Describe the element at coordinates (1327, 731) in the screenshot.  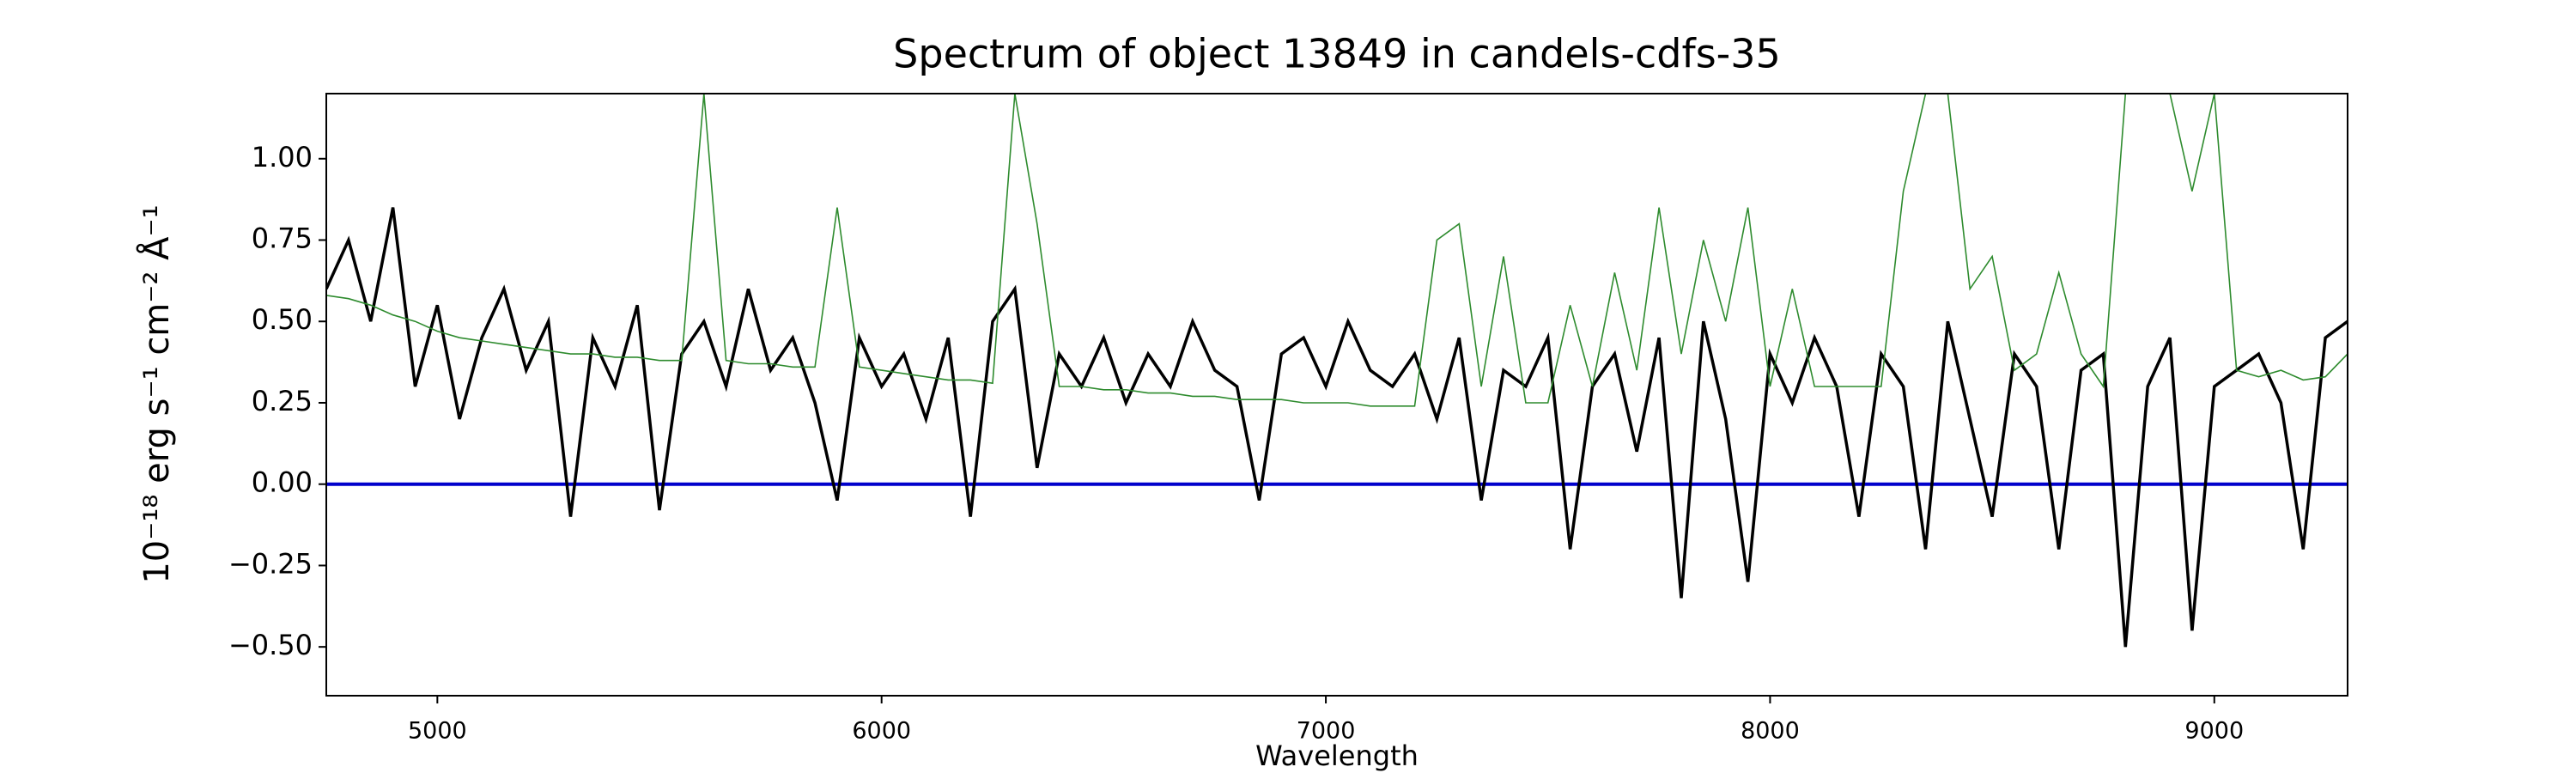
I see `x-tick-label: 7000` at that location.